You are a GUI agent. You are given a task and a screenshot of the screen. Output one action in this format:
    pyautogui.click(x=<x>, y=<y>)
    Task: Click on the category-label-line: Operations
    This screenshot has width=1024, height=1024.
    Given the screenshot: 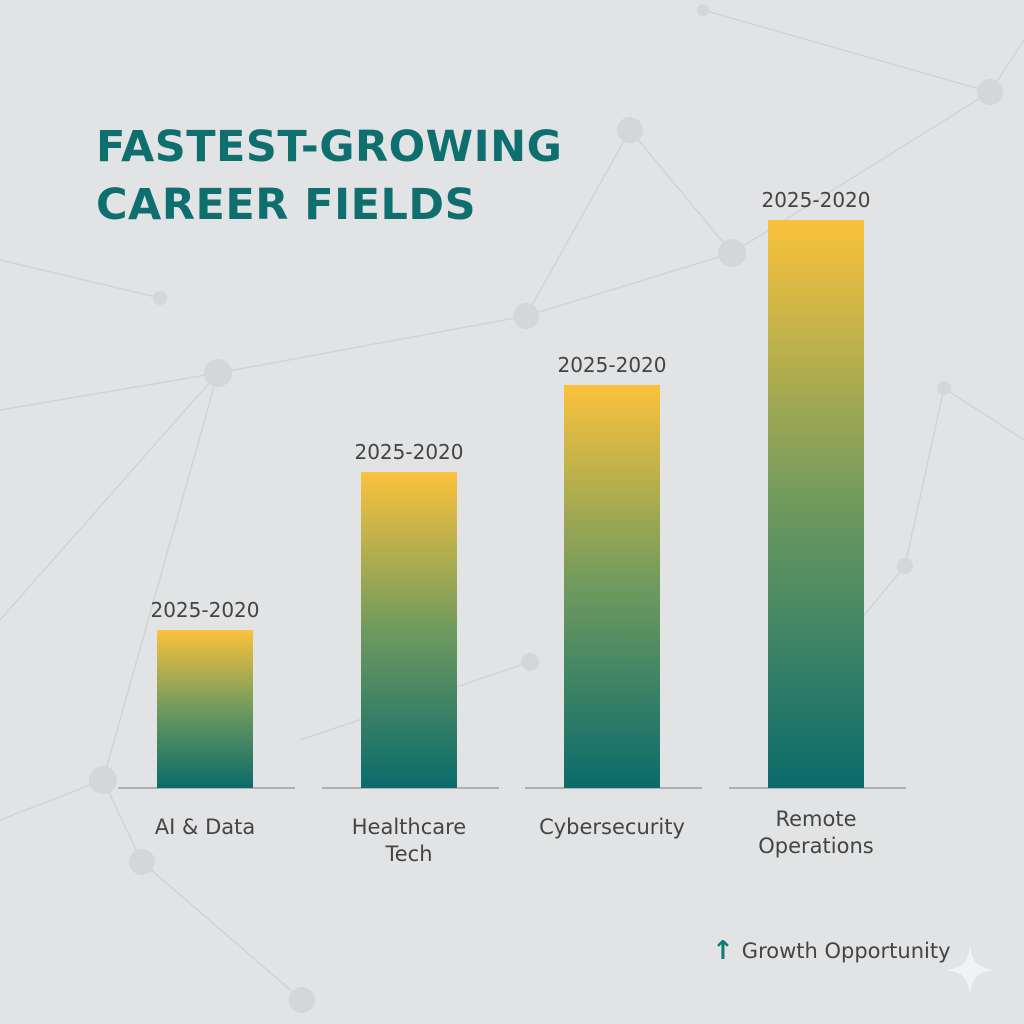 What is the action you would take?
    pyautogui.click(x=815, y=846)
    